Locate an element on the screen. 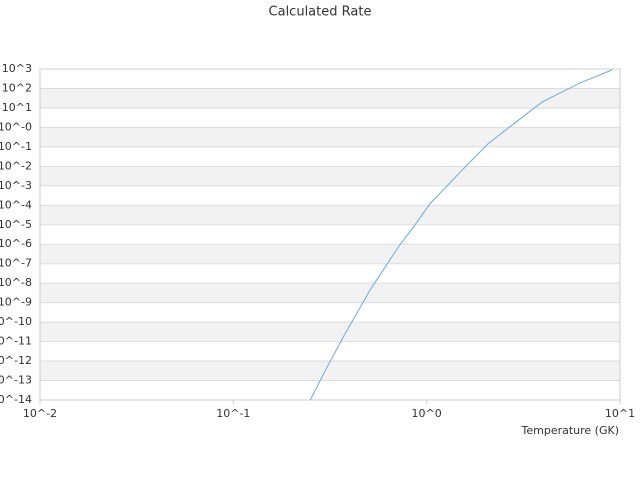  y-tick-label: 10^-14 is located at coordinates (16, 399).